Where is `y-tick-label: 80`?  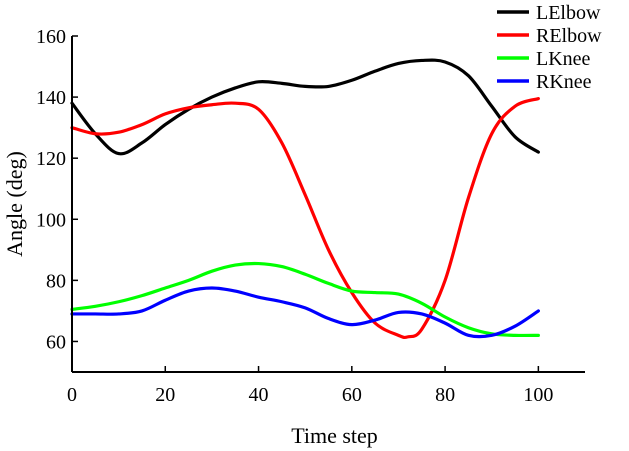
y-tick-label: 80 is located at coordinates (56, 281).